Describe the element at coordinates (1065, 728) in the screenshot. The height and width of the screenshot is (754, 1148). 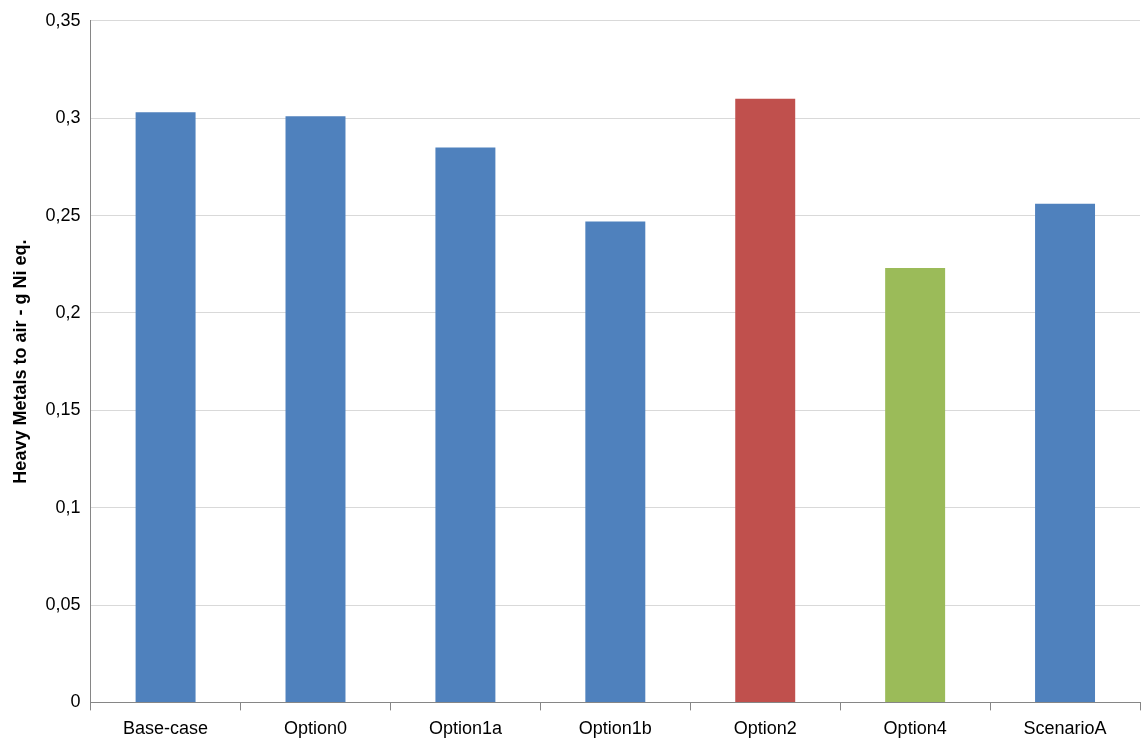
I see `x-tick-label: ScenarioA` at that location.